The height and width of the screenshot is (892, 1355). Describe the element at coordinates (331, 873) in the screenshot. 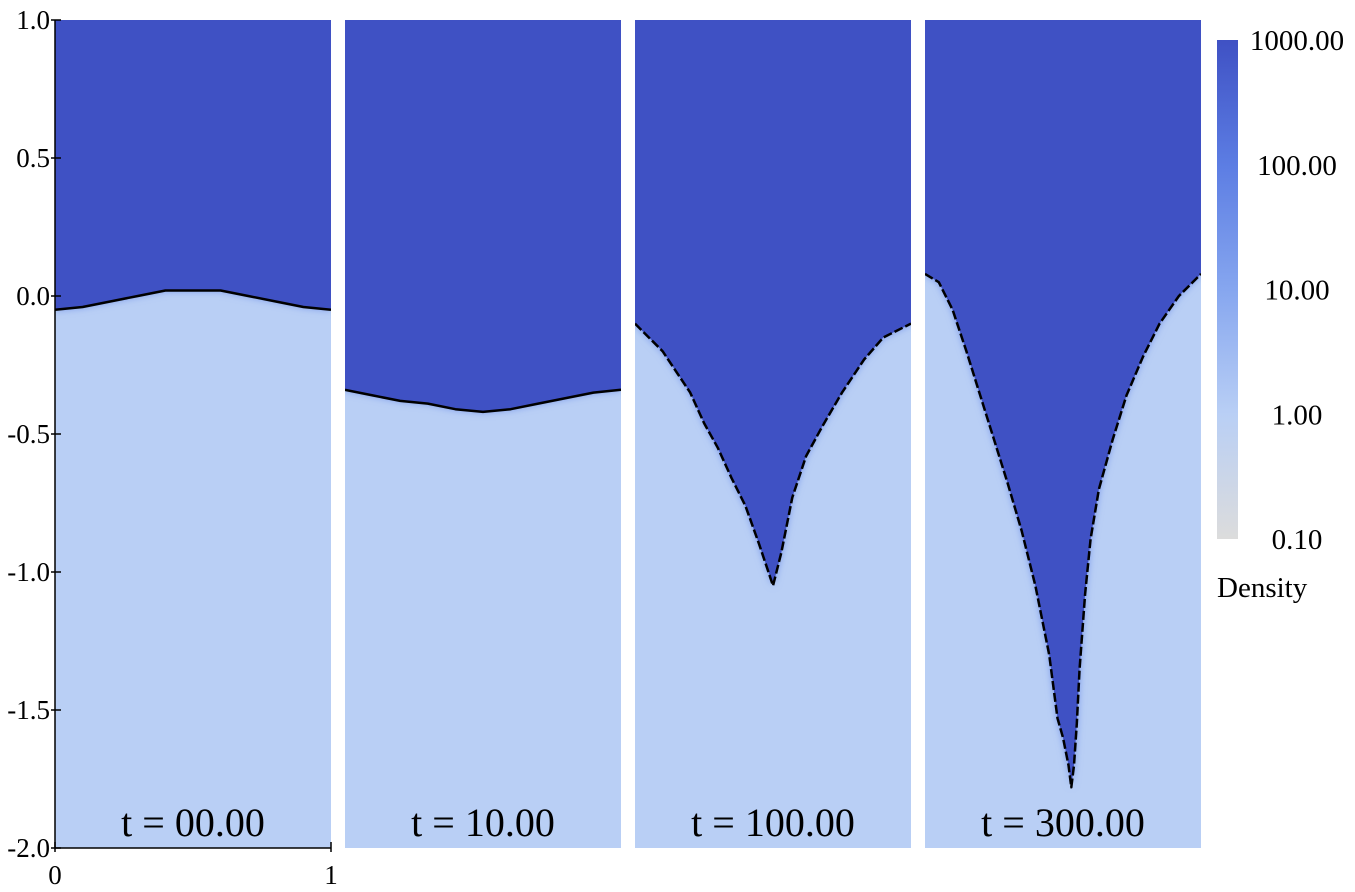

I see `x-tick-label: 1` at that location.